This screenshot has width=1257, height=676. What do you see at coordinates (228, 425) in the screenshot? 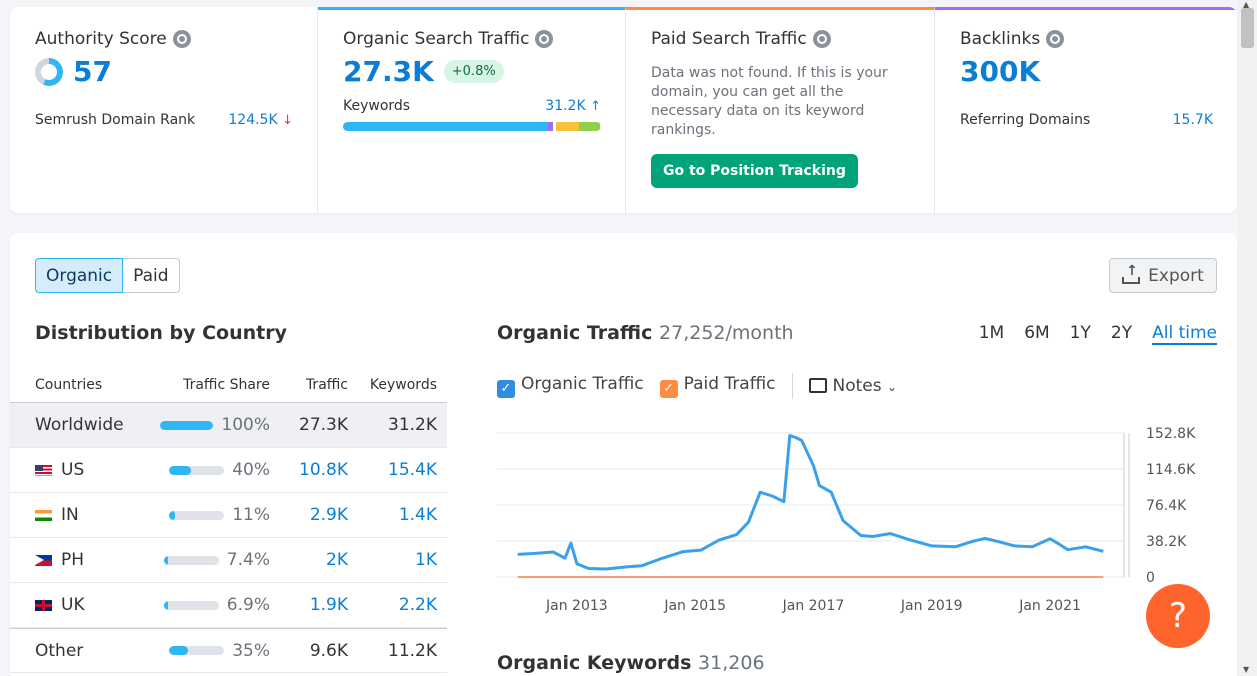
I see `table-row: Worldwide 100% 27.3K 31.2K` at bounding box center [228, 425].